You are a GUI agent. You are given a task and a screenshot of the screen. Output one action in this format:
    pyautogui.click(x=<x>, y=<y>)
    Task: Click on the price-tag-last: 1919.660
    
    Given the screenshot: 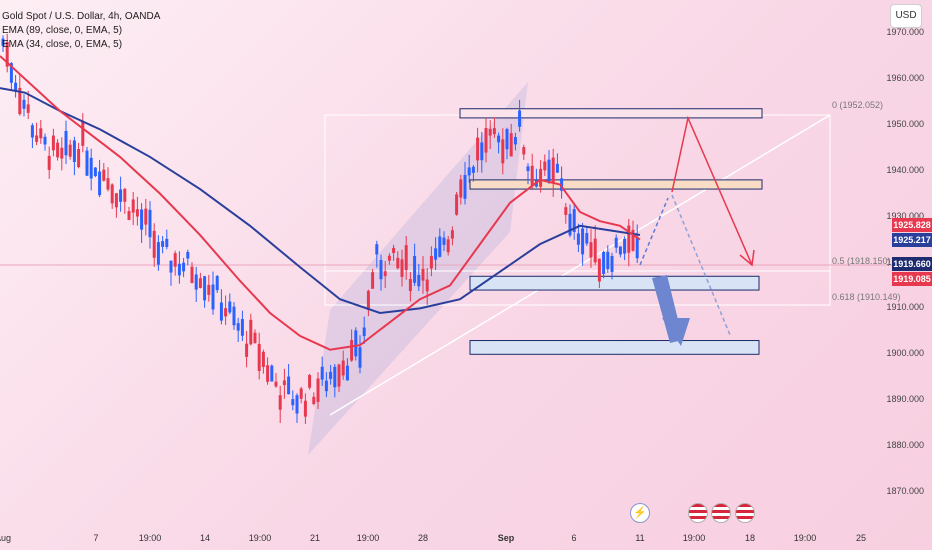 What is the action you would take?
    pyautogui.click(x=912, y=264)
    